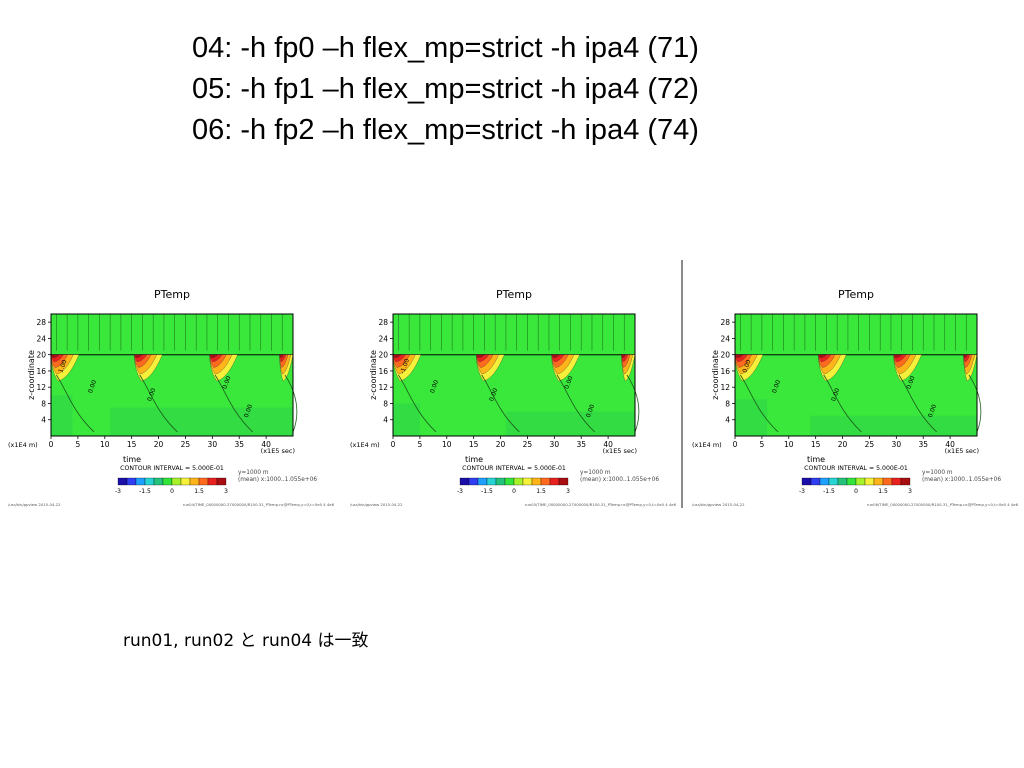  I want to click on x-tick-label: 25, so click(528, 444).